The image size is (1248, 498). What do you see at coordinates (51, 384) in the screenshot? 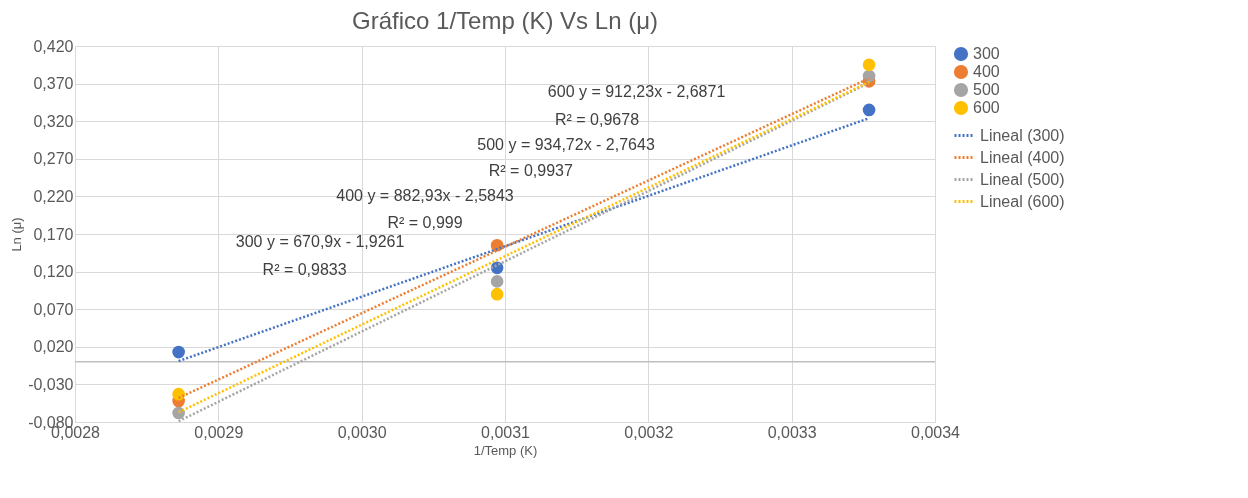
I see `y-tick-label: -0,030` at bounding box center [51, 384].